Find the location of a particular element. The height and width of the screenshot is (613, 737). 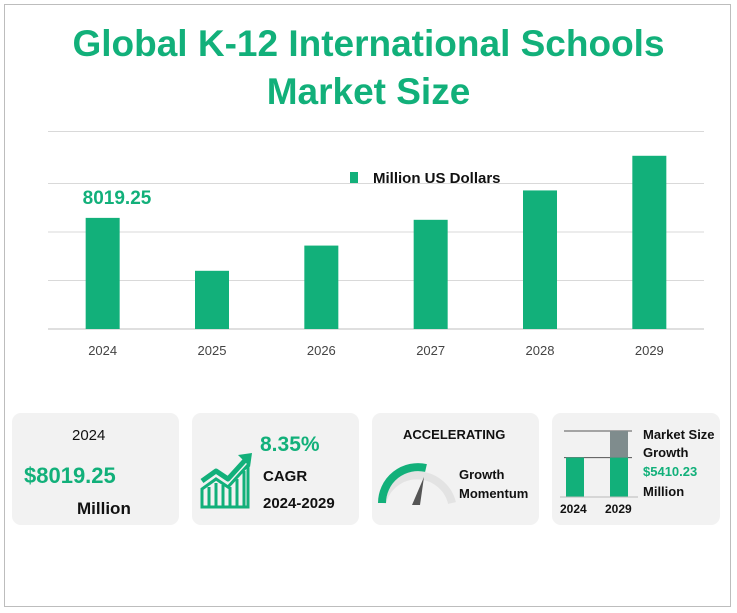

growth-title-1: Market Size is located at coordinates (679, 434).